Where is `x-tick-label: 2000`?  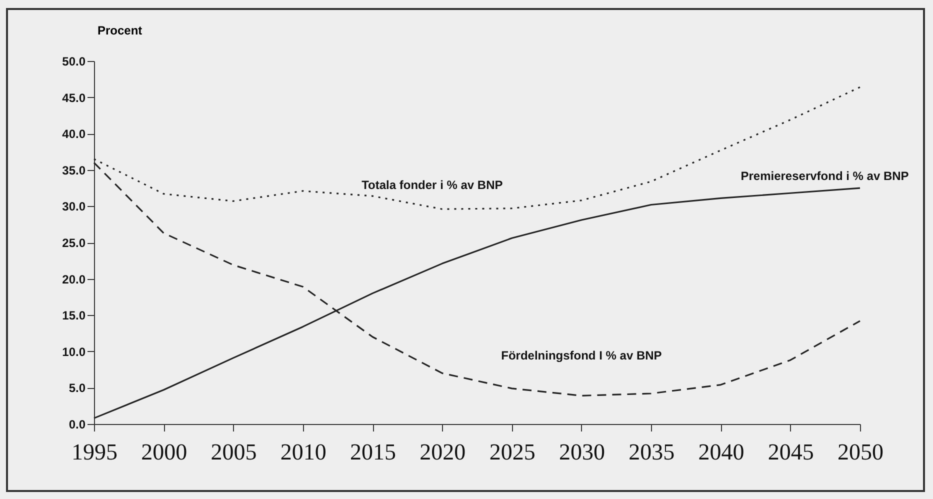 x-tick-label: 2000 is located at coordinates (164, 452).